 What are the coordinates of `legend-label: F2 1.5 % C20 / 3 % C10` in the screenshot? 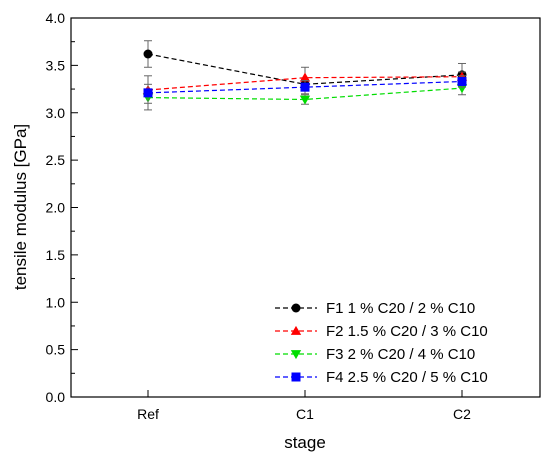 It's located at (407, 331).